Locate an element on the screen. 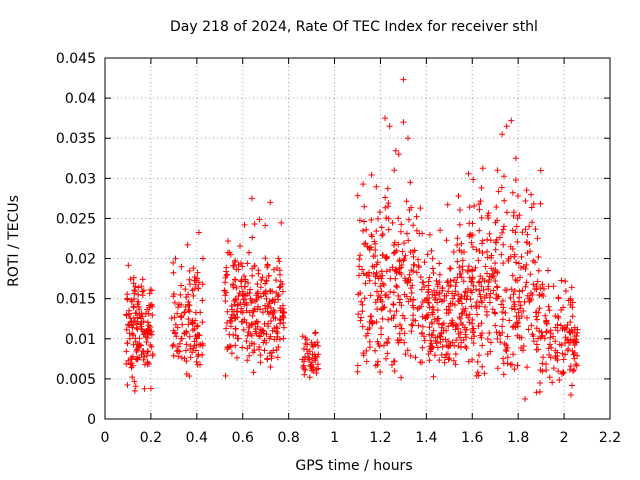  x-tick-label: 0 is located at coordinates (105, 438).